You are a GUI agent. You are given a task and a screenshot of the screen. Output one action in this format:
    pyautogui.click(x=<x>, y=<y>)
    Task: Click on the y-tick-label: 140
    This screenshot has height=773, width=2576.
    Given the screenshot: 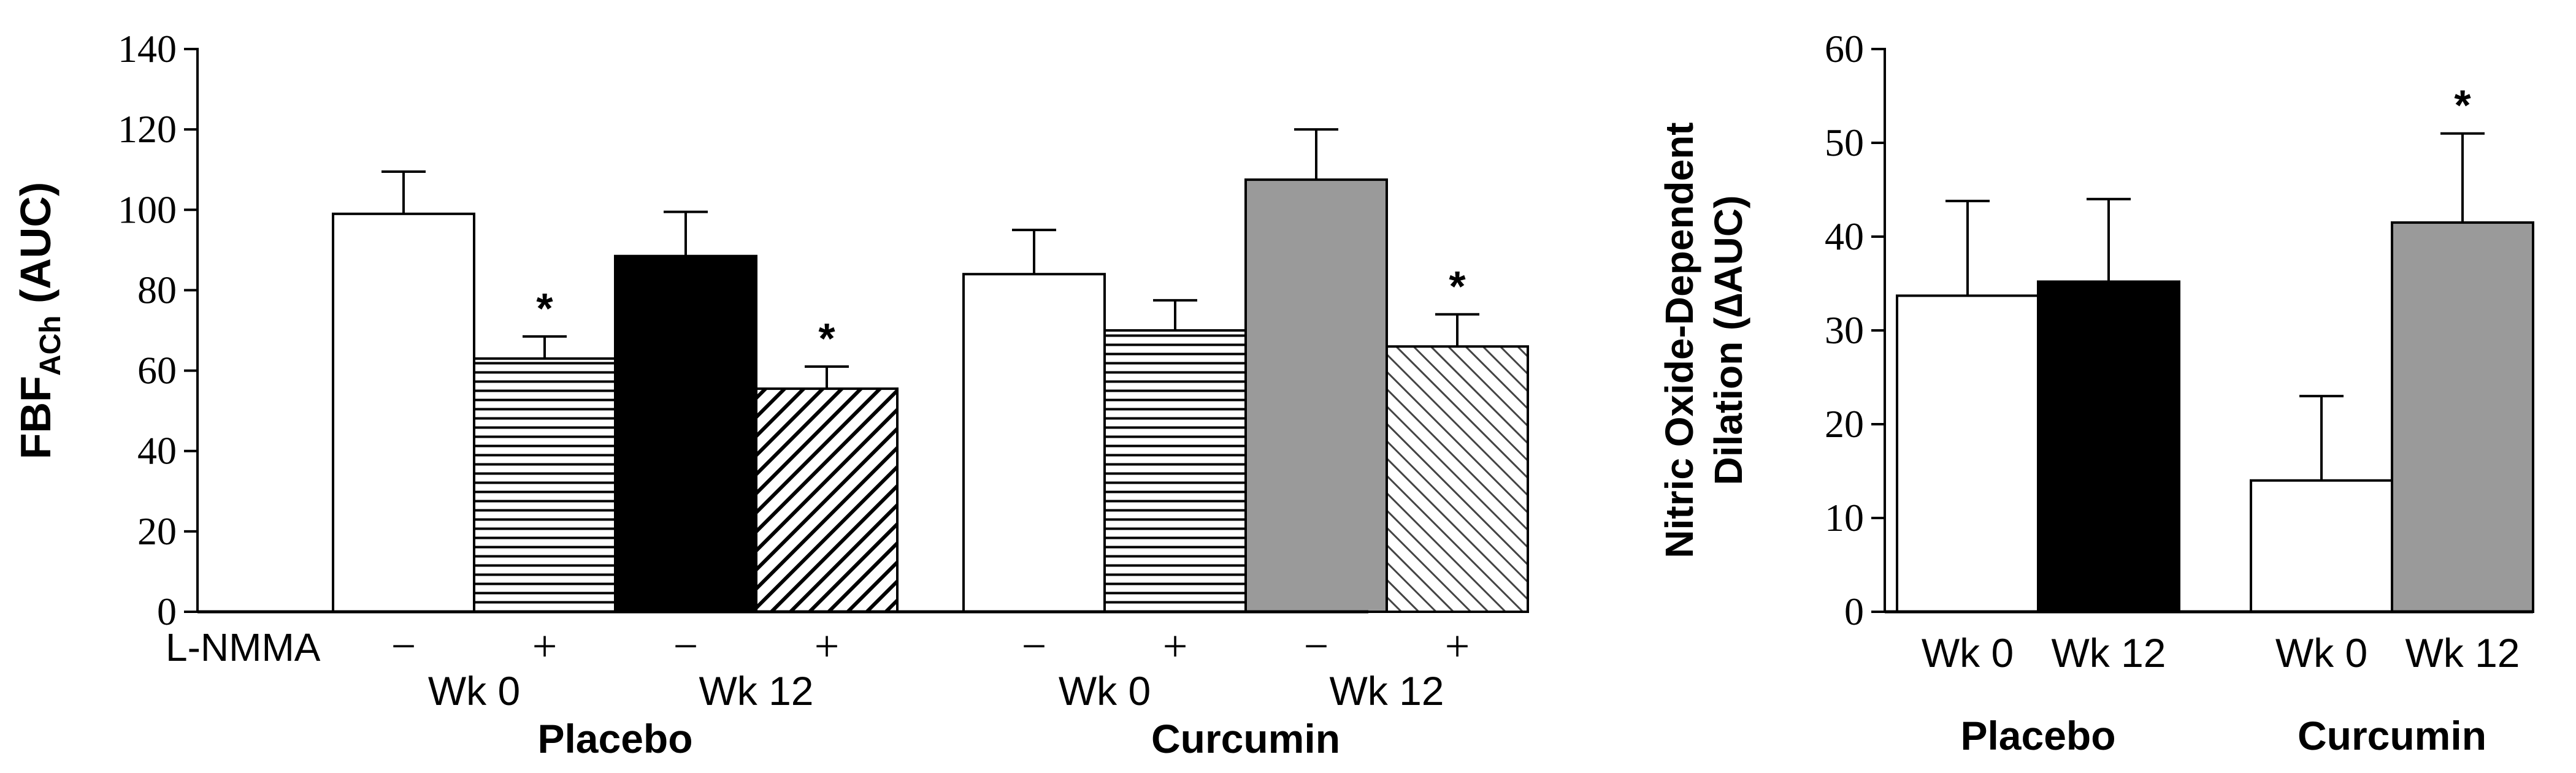 What is the action you would take?
    pyautogui.click(x=147, y=48)
    